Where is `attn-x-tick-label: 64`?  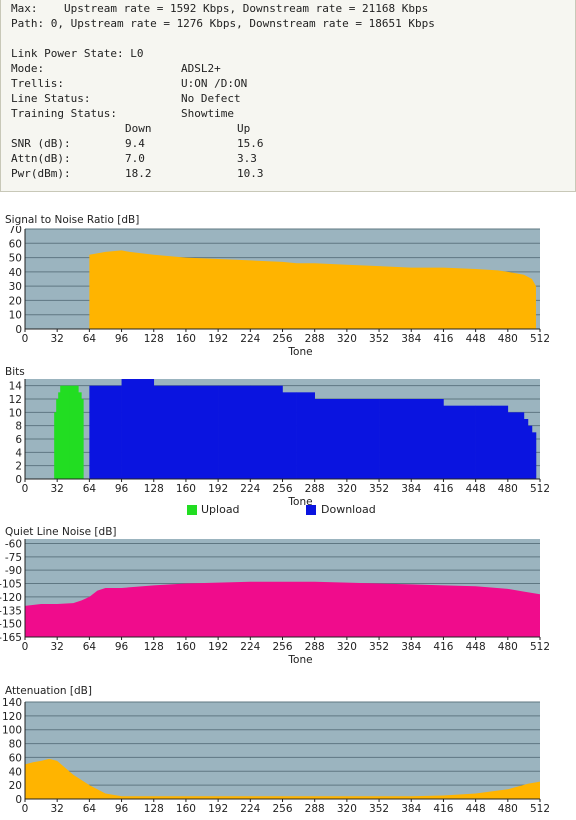 attn-x-tick-label: 64 is located at coordinates (90, 809).